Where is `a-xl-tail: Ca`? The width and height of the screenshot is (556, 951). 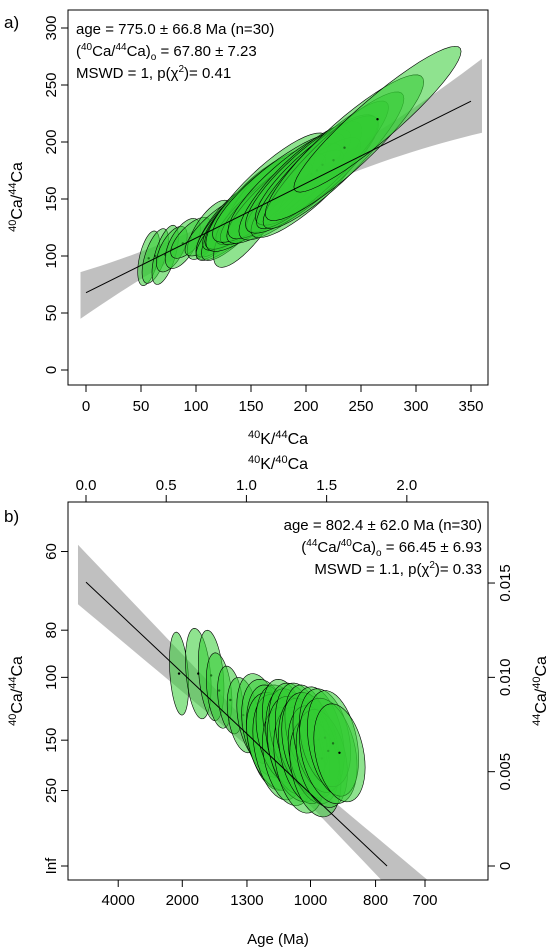
a-xl-tail: Ca is located at coordinates (298, 439).